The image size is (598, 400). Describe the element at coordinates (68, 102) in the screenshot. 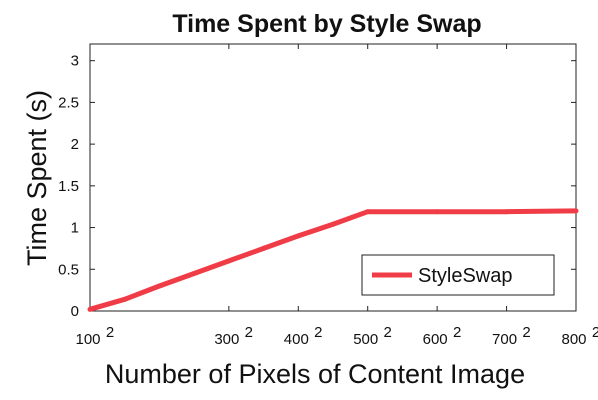

I see `y-tick-label: 2.5` at that location.